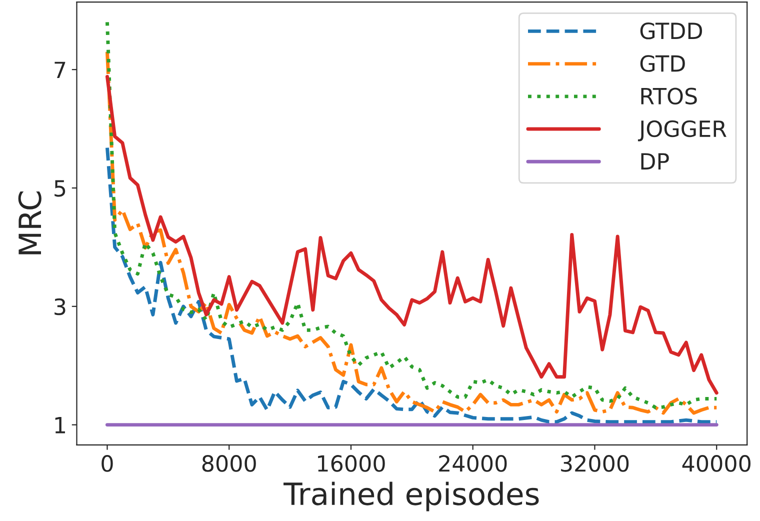 The width and height of the screenshot is (760, 521). Describe the element at coordinates (60, 425) in the screenshot. I see `y-tick-label: 1` at that location.